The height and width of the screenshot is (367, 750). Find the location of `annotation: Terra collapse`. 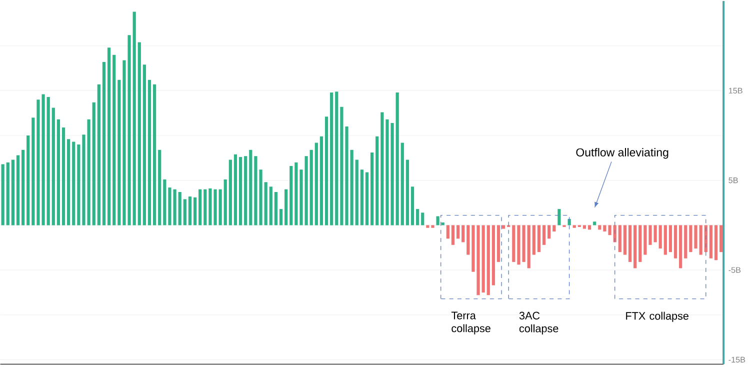

annotation: Terra collapse is located at coordinates (470, 323).